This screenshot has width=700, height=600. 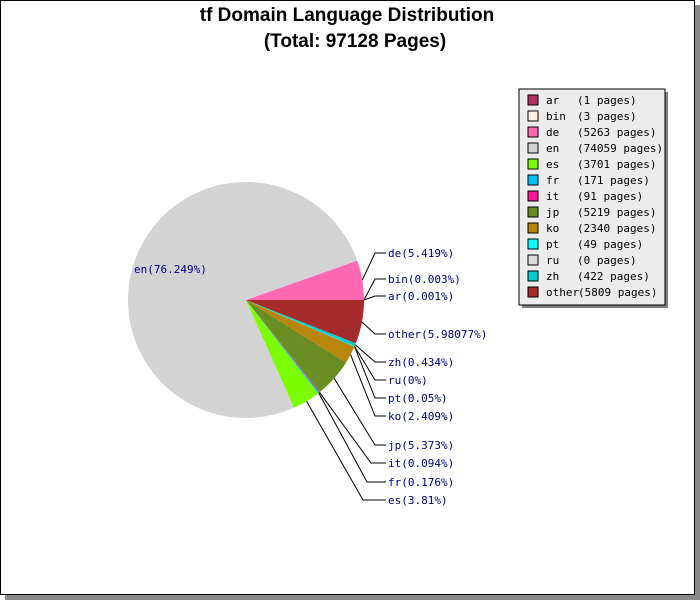 What do you see at coordinates (610, 244) in the screenshot?
I see `legend-count-pt: (49 pages)` at bounding box center [610, 244].